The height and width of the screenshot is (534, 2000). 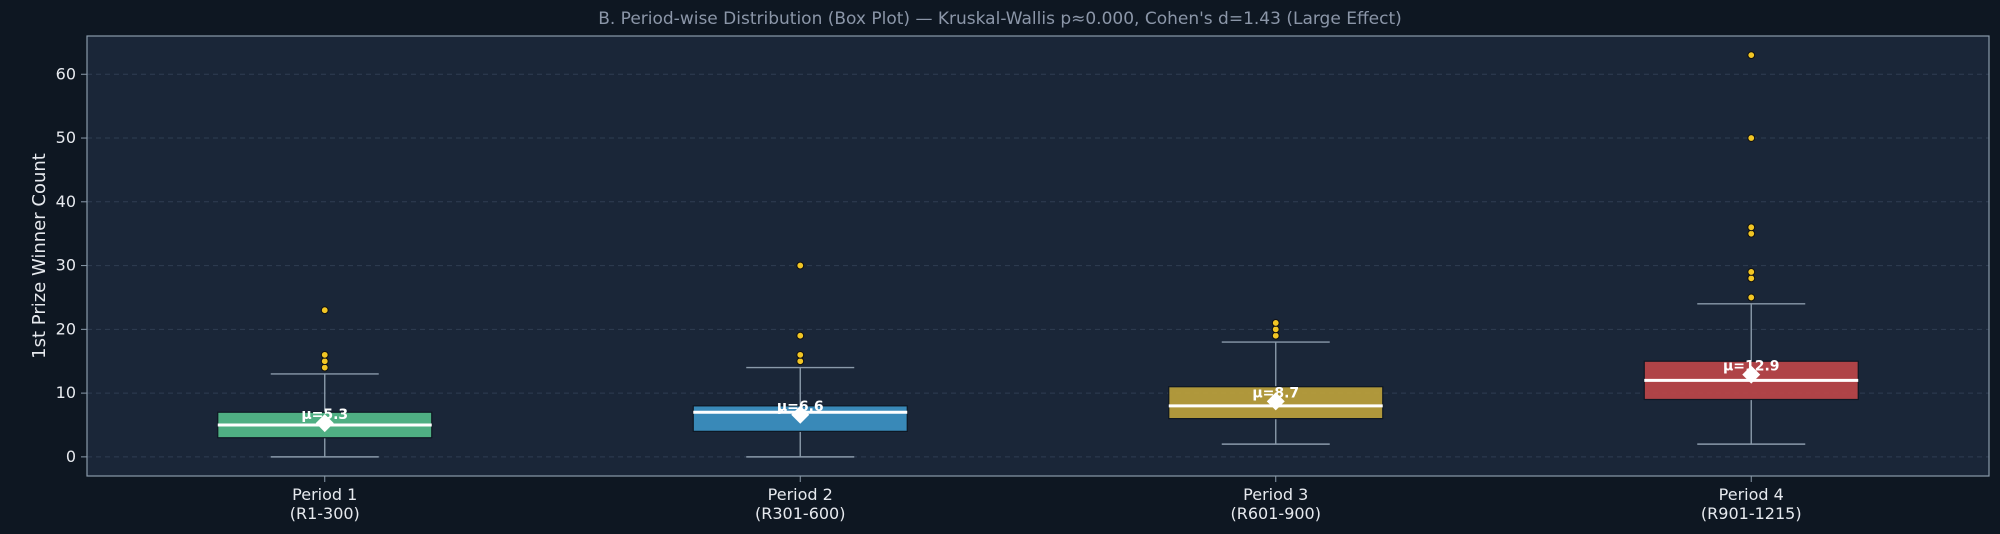 What do you see at coordinates (800, 513) in the screenshot?
I see `x-tick-sublabel: (R301-600)` at bounding box center [800, 513].